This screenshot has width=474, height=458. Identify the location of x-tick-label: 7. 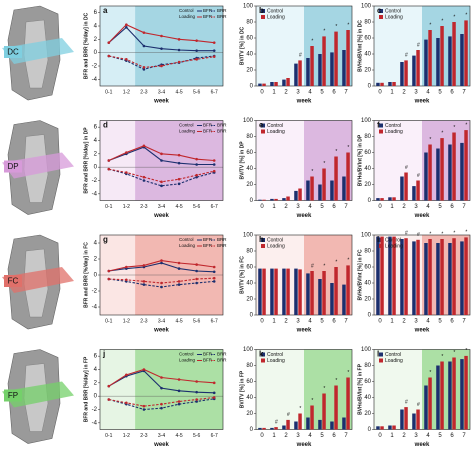
(464, 207).